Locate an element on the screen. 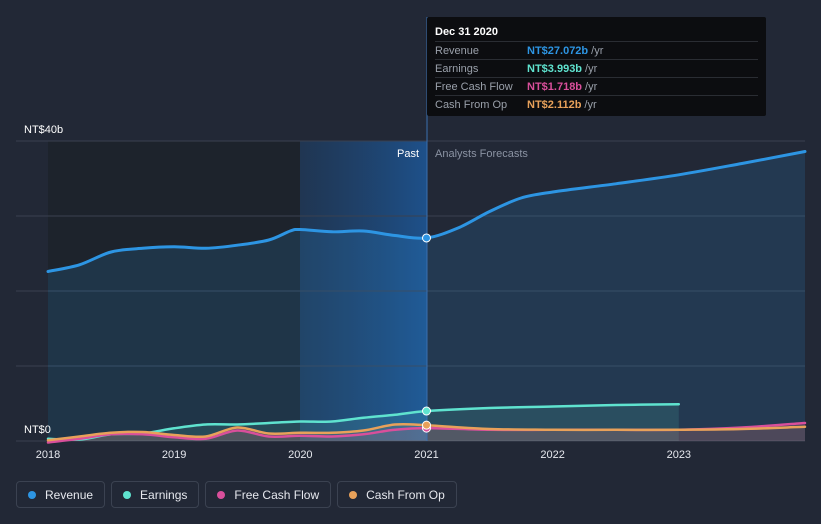  legend-free-cash-flow-button: Free Cash Flow is located at coordinates (268, 494).